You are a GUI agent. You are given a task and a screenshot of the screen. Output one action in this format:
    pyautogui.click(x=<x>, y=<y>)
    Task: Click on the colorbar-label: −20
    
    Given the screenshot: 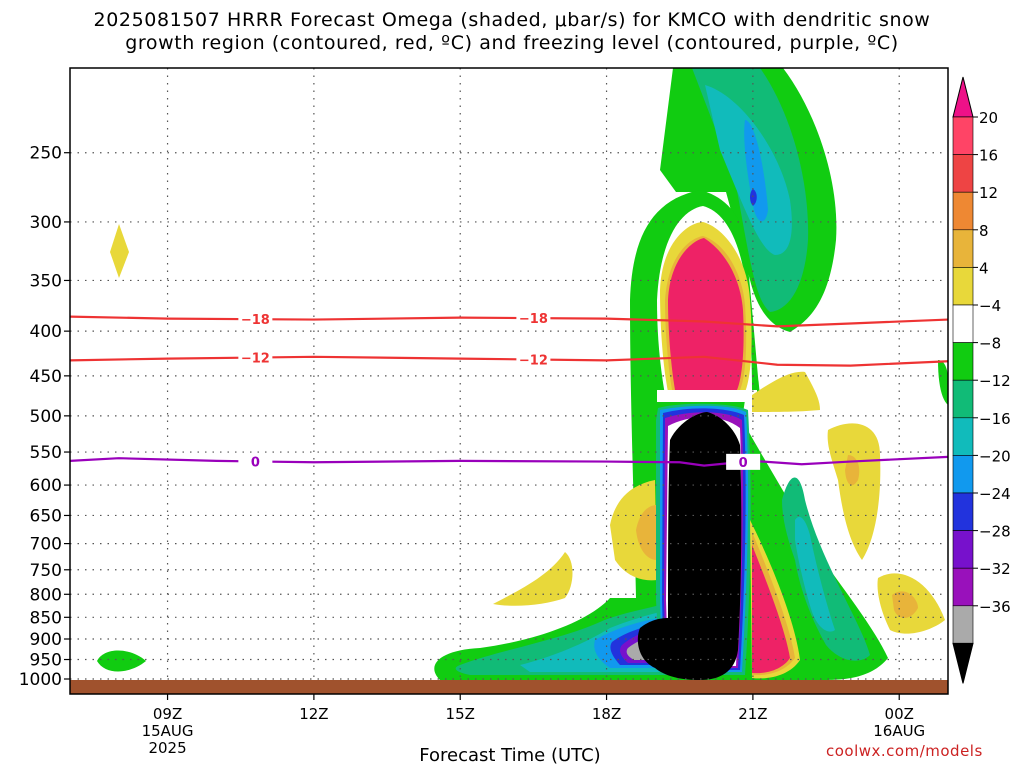 What is the action you would take?
    pyautogui.click(x=995, y=456)
    